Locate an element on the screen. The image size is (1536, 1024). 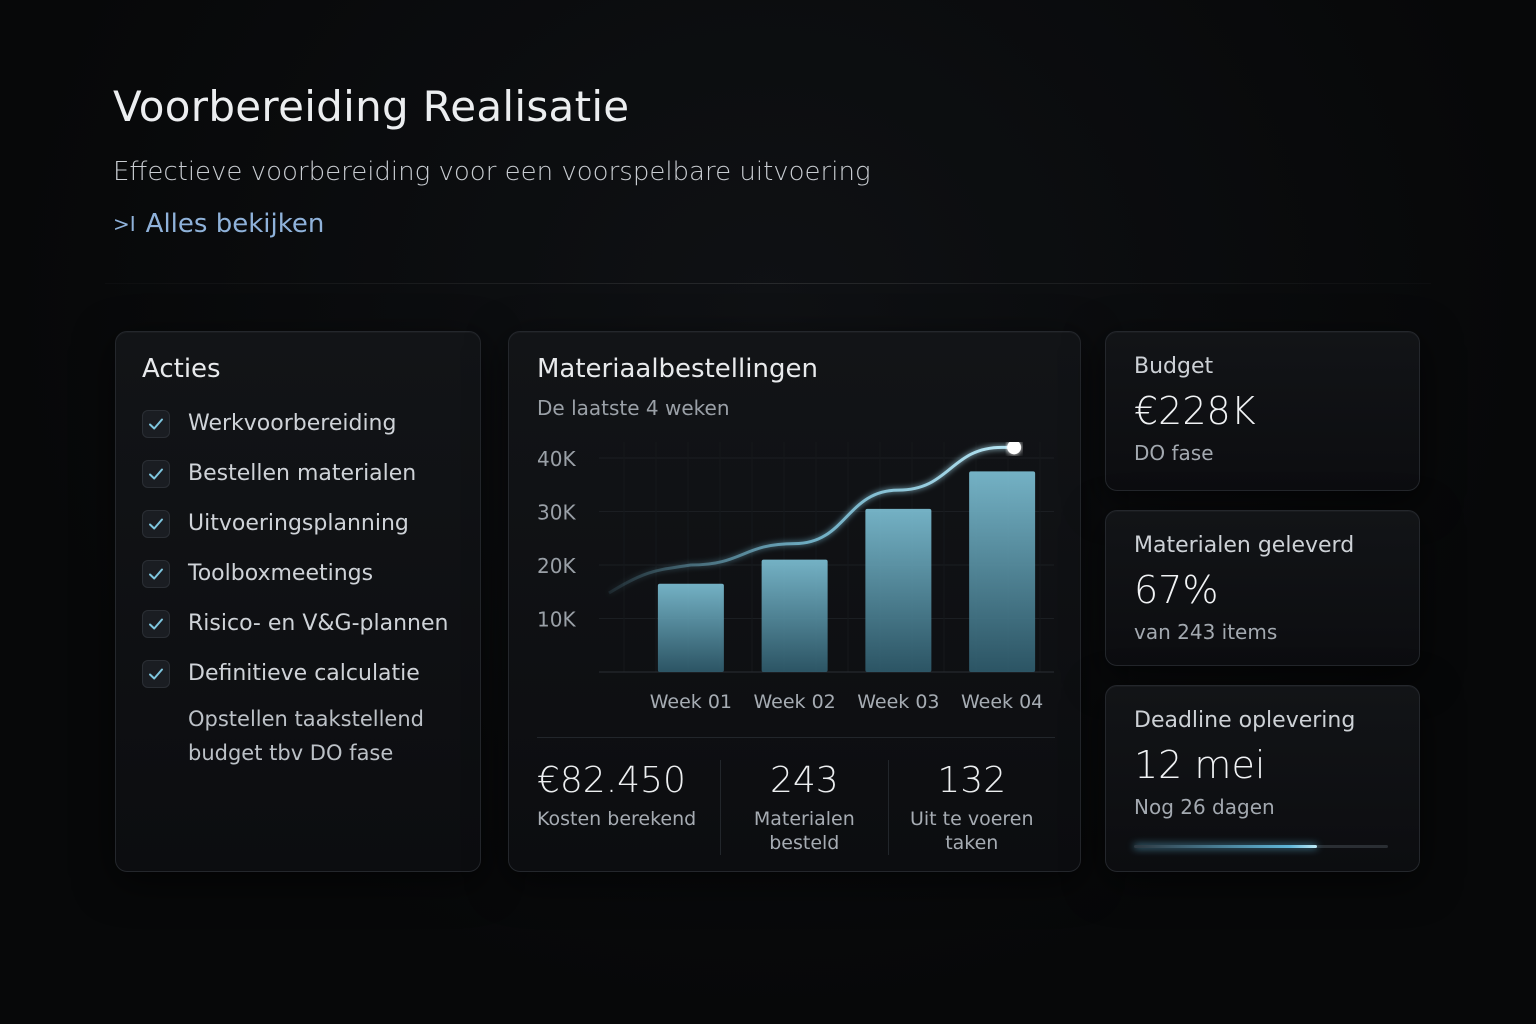
deadline-card: Deadline oplevering 12 mei Nog 26 dagen is located at coordinates (1262, 778).